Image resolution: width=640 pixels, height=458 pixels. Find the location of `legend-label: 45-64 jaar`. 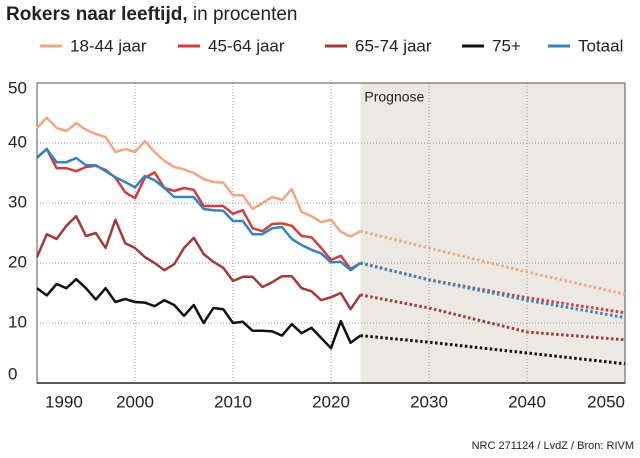

legend-label: 45-64 jaar is located at coordinates (246, 45).